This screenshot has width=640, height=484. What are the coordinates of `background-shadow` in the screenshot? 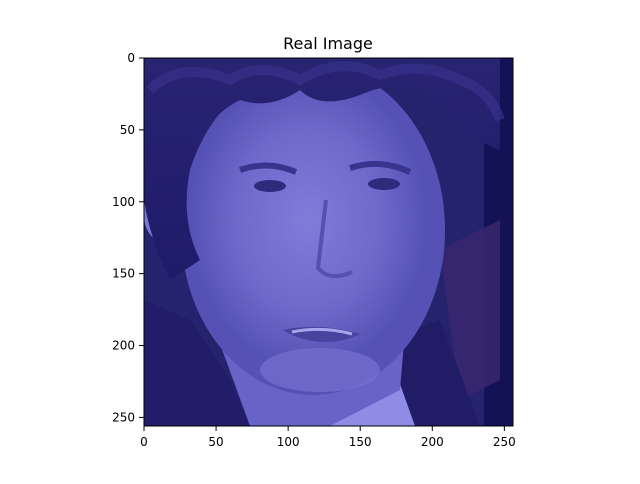 It's located at (470, 310).